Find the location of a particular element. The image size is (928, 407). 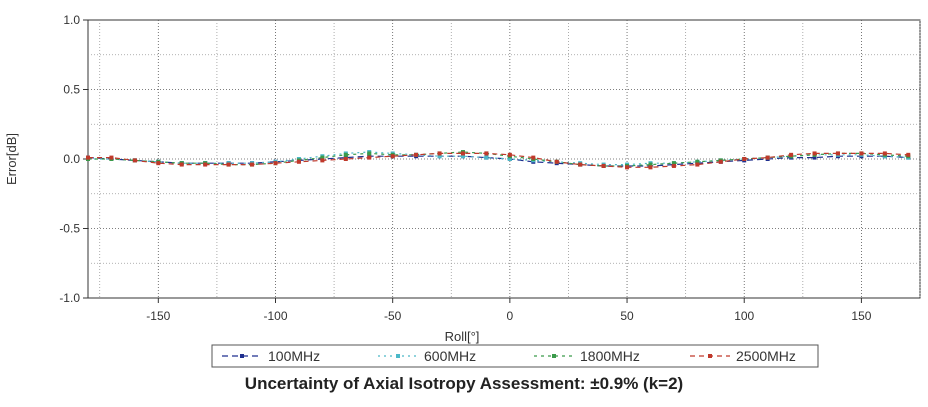

y-axis-title: Error[dB] is located at coordinates (11, 159).